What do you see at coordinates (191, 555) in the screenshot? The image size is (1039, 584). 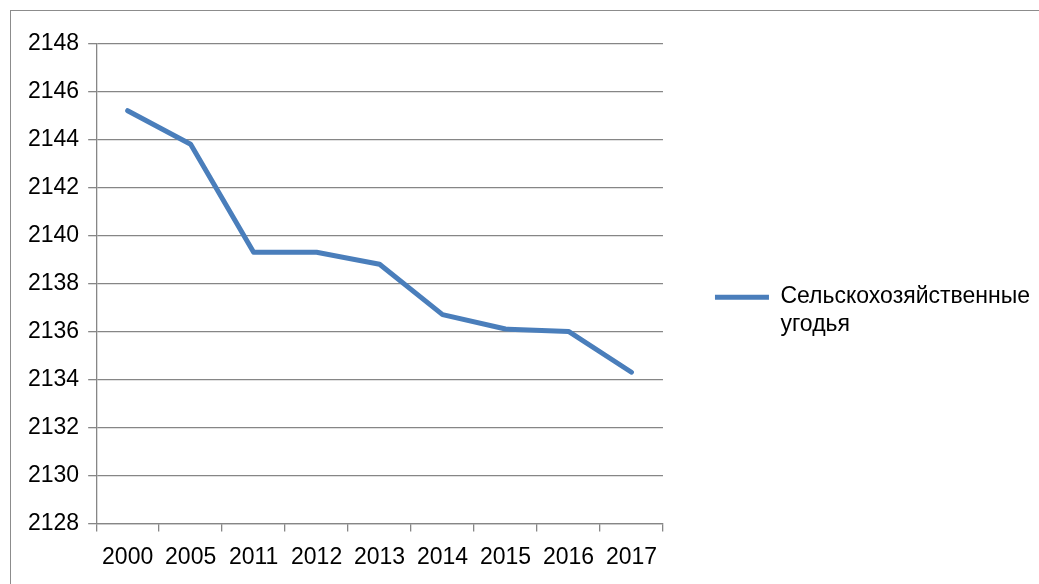 I see `x-tick-label: 2005` at bounding box center [191, 555].